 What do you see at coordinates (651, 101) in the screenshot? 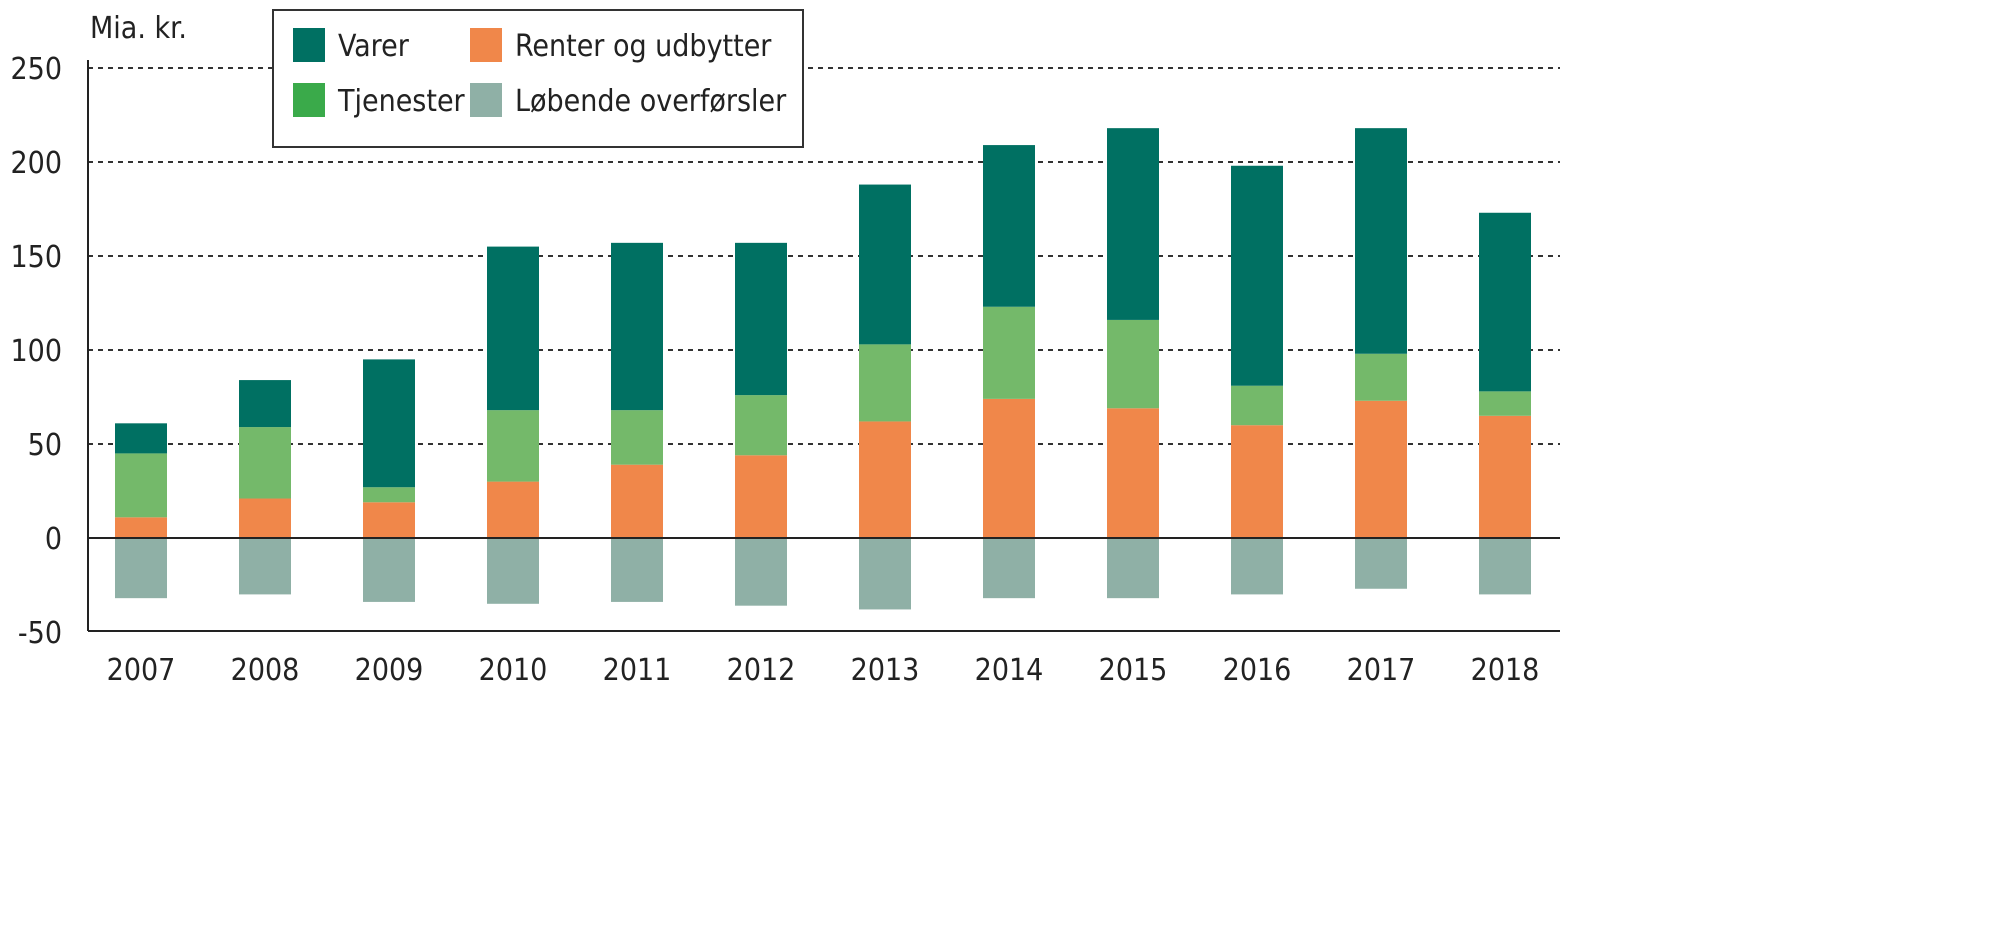
I see `legend-label: Løbende overførsler` at bounding box center [651, 101].